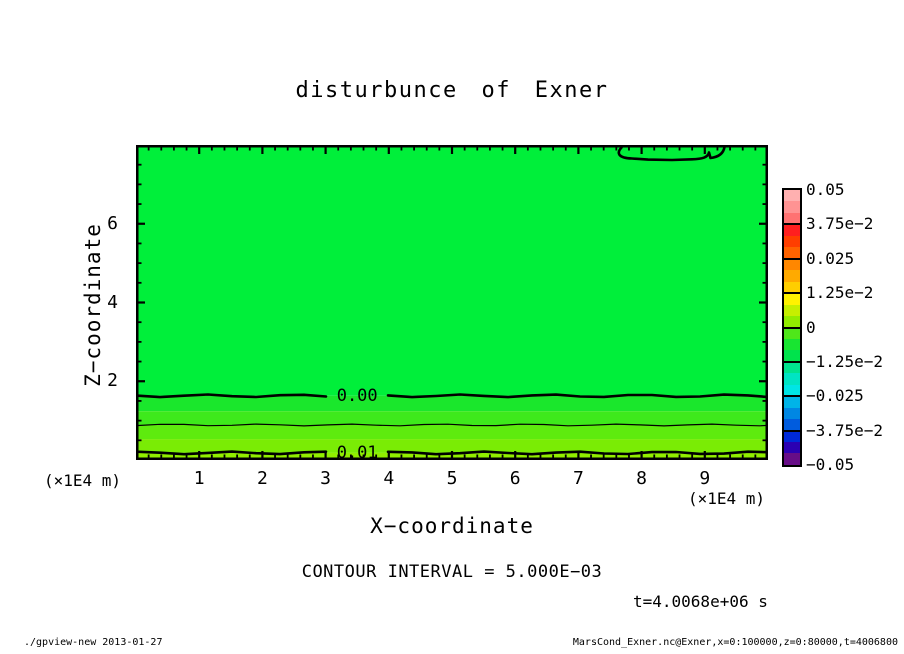 The height and width of the screenshot is (654, 904). I want to click on x-tick-label: 3, so click(326, 478).